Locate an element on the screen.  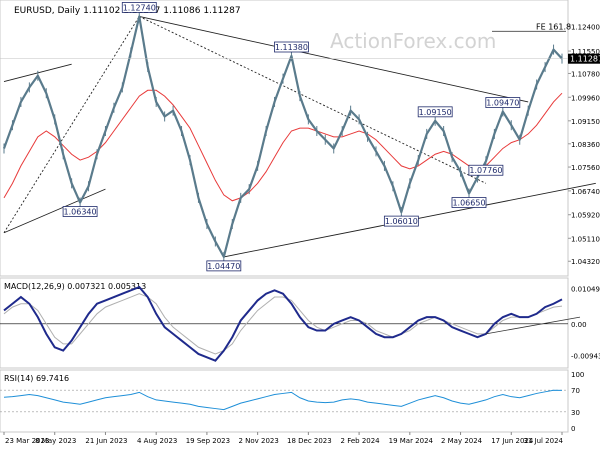
annotation: 1.06010 is located at coordinates (401, 221).